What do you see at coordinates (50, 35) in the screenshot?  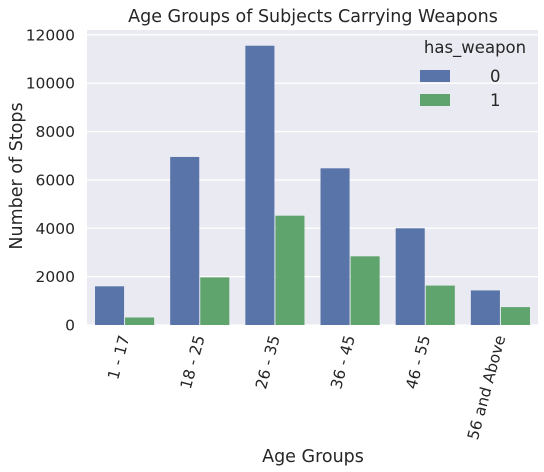 I see `y-tick-label: 12000` at bounding box center [50, 35].